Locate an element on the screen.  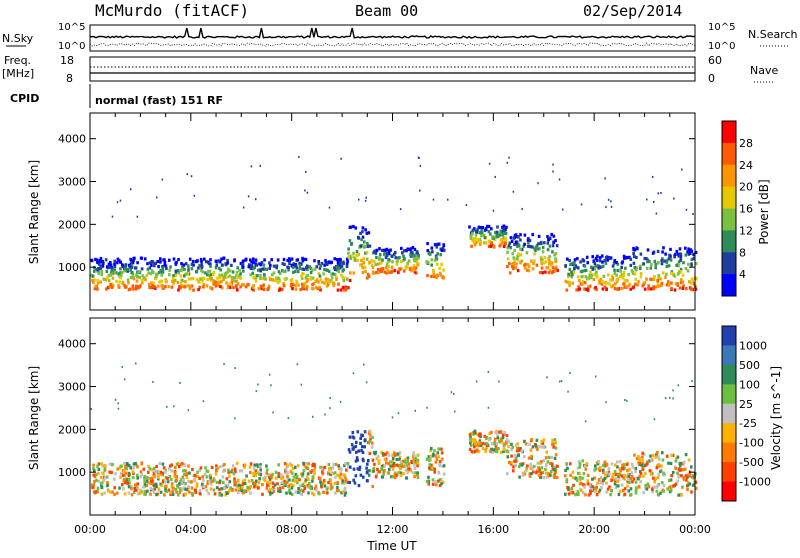
colorbar-tick-label: -100 is located at coordinates (751, 443).